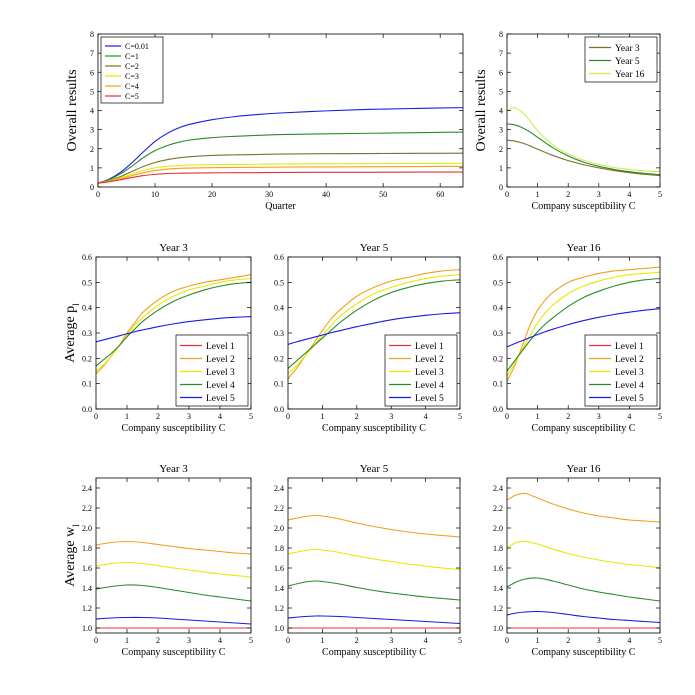 This screenshot has height=695, width=695. I want to click on legend-label: C=5, so click(132, 96).